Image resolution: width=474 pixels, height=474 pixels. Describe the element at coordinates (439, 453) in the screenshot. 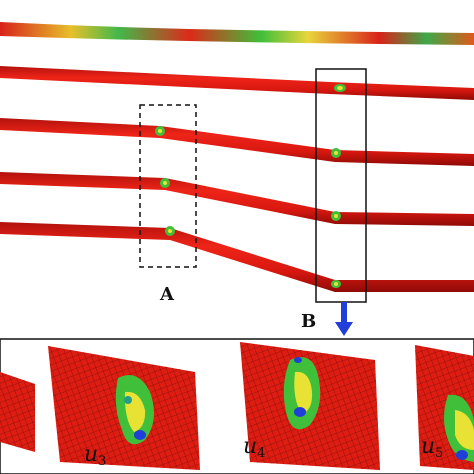

I see `u5-index: 5` at that location.